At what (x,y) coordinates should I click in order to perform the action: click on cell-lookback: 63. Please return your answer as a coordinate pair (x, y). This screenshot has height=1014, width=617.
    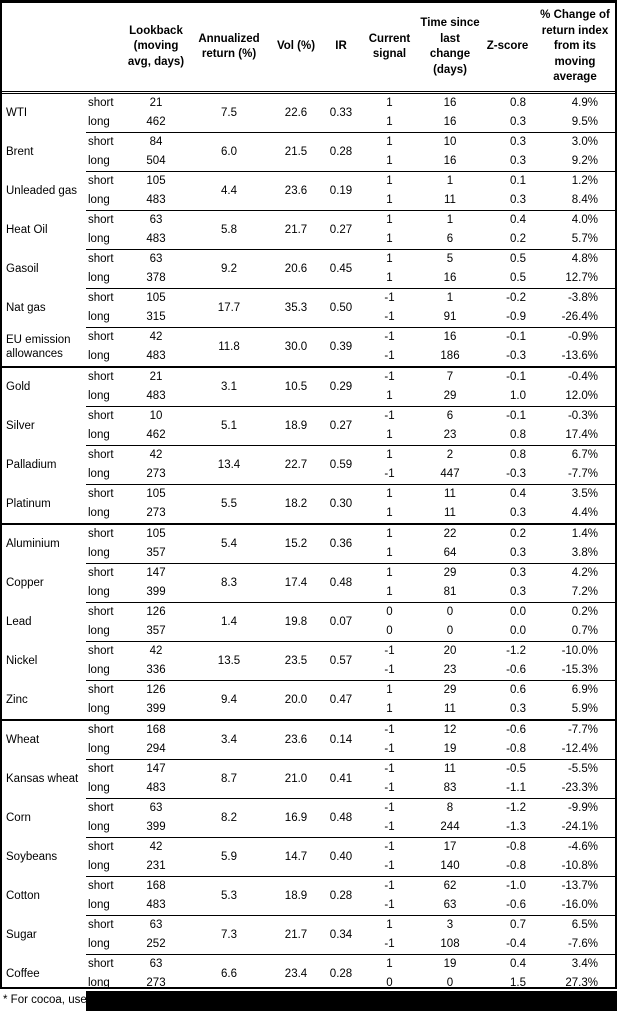
    Looking at the image, I should click on (156, 220).